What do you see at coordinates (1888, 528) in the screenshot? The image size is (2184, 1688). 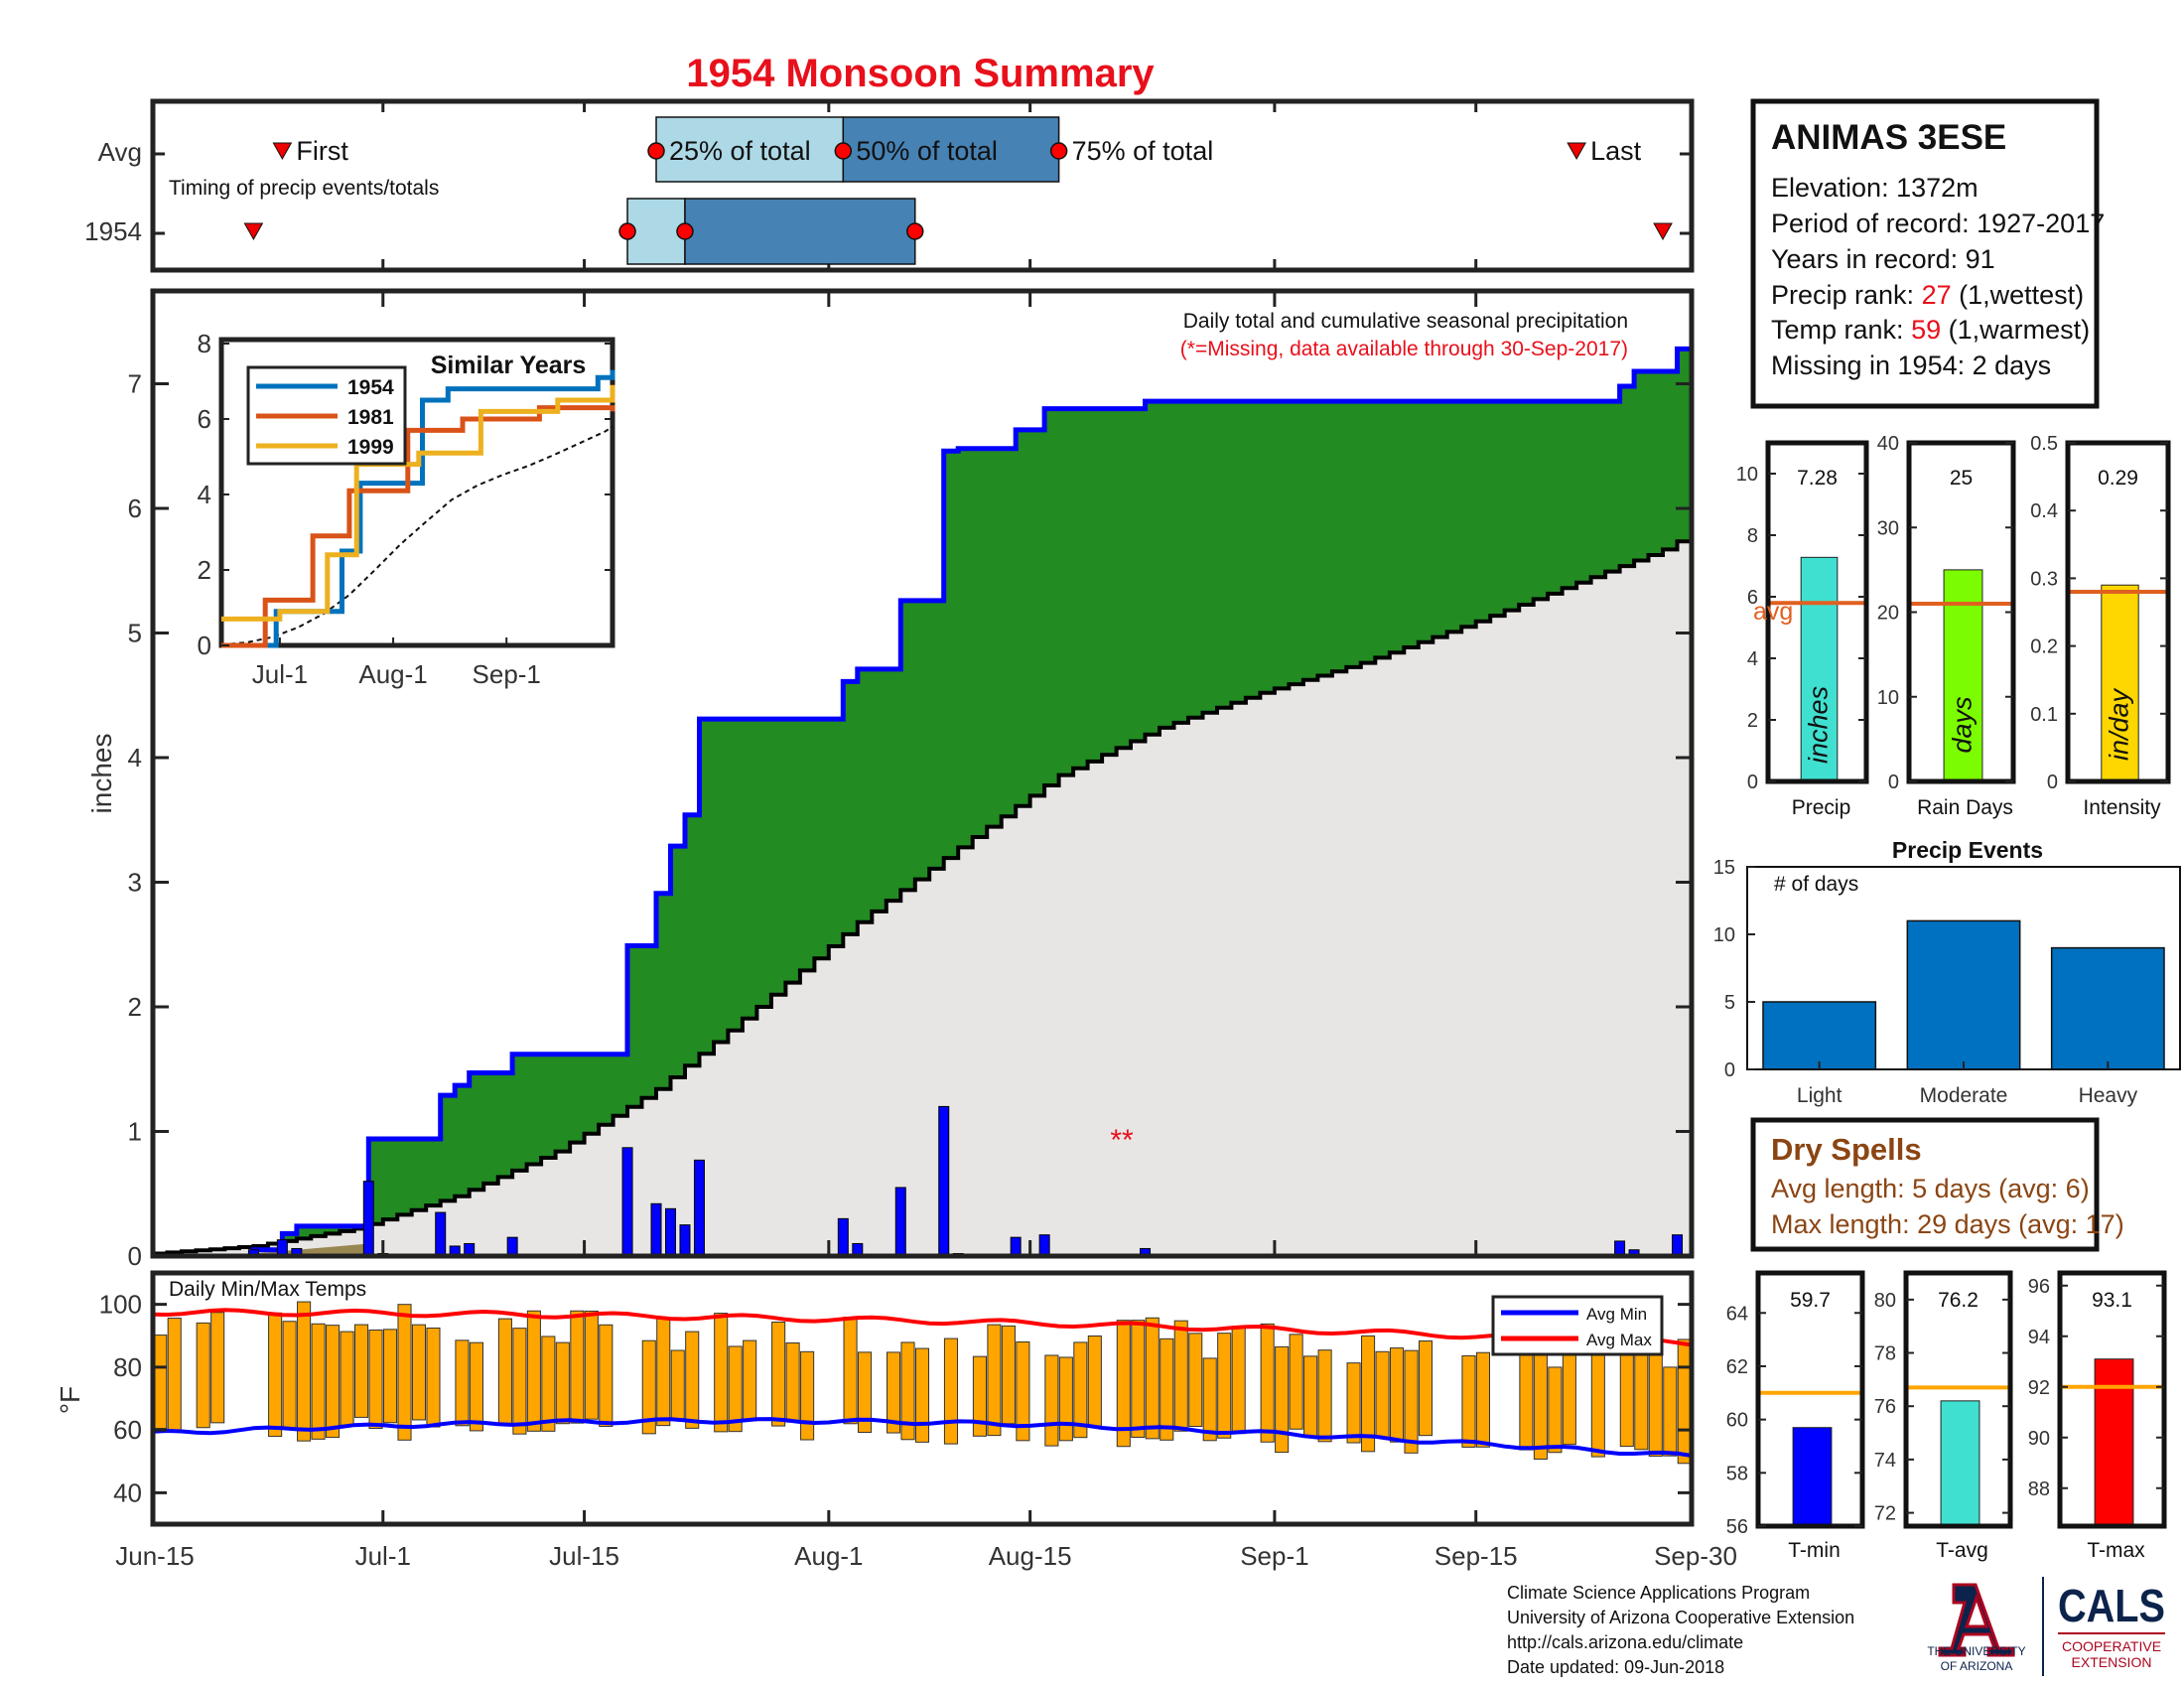 I see `stat-ytick-label: 30` at bounding box center [1888, 528].